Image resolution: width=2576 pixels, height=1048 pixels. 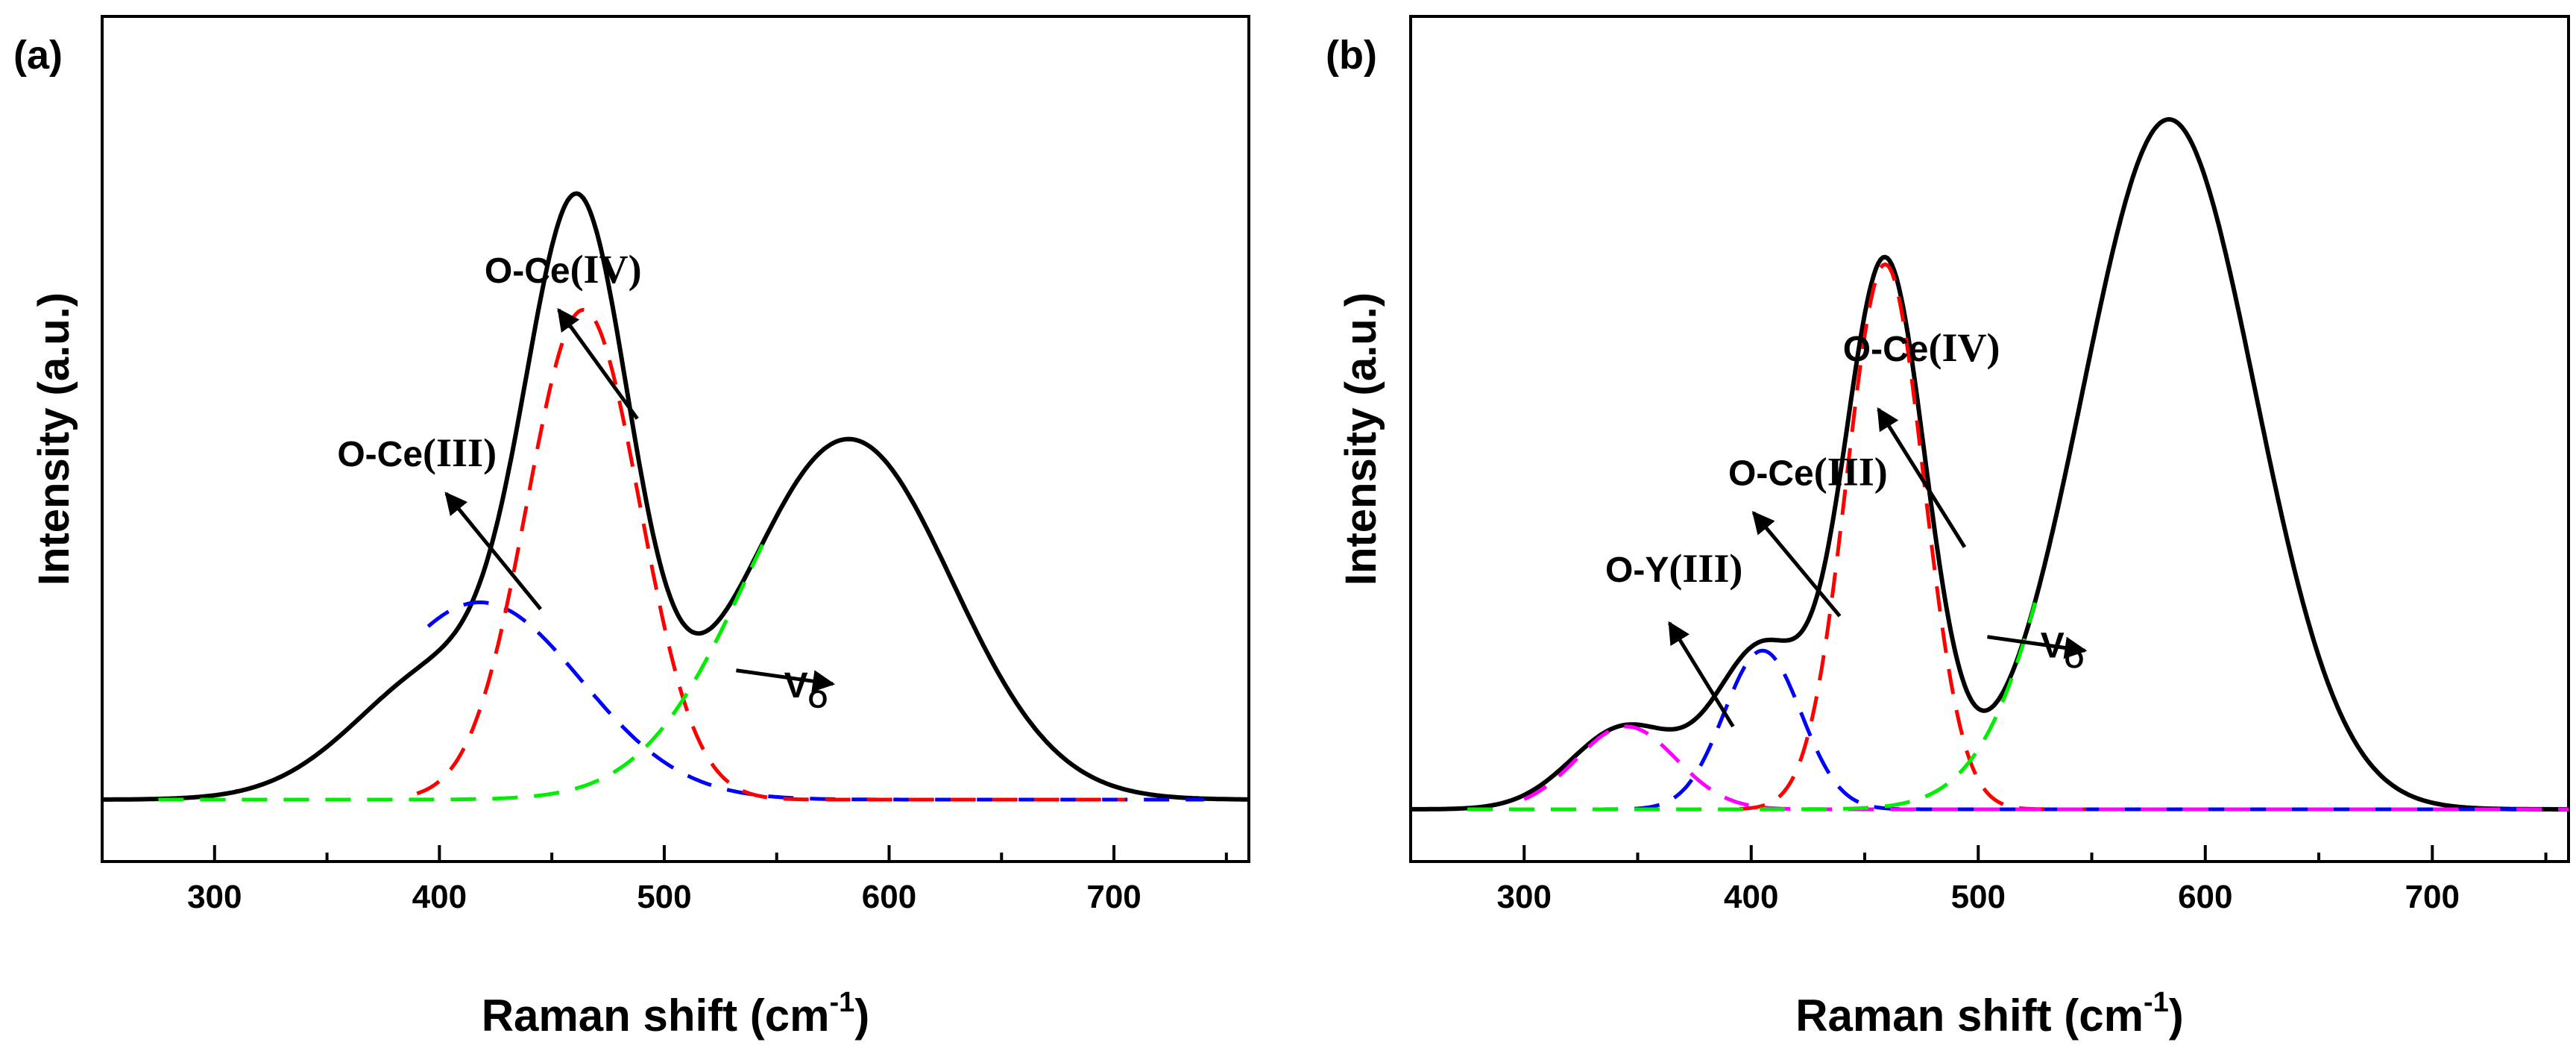 I want to click on panel-label: (a), so click(x=38, y=55).